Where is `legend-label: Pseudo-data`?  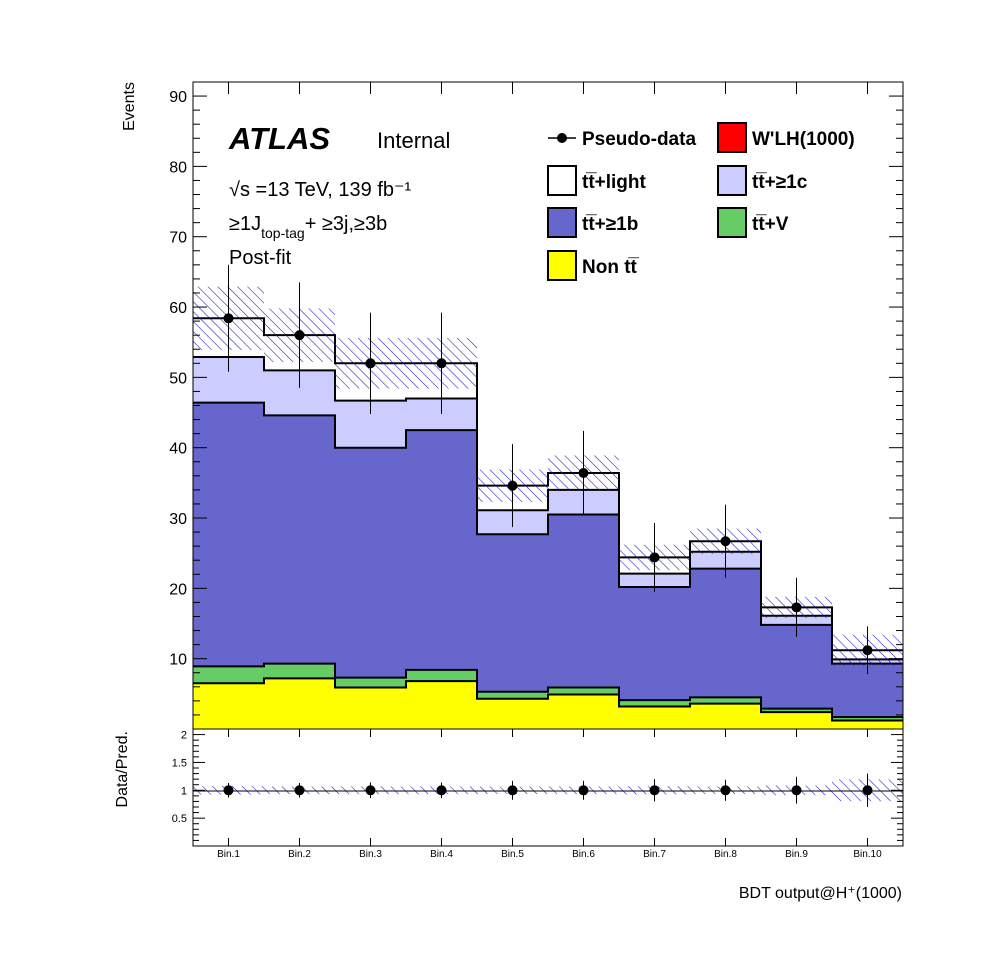 legend-label: Pseudo-data is located at coordinates (639, 139).